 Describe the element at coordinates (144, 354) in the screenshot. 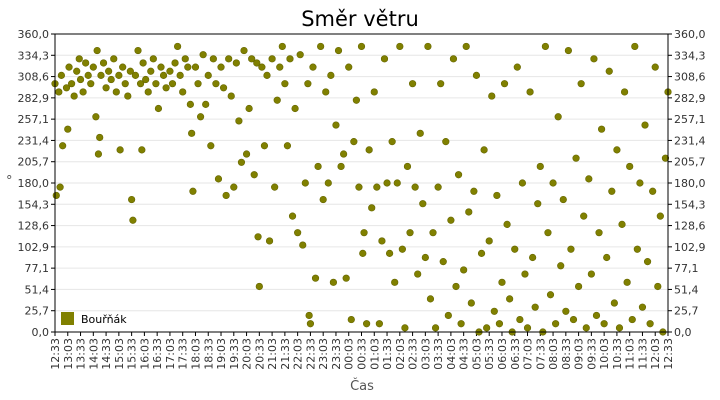

I see `x-tick-label: 16:03` at that location.